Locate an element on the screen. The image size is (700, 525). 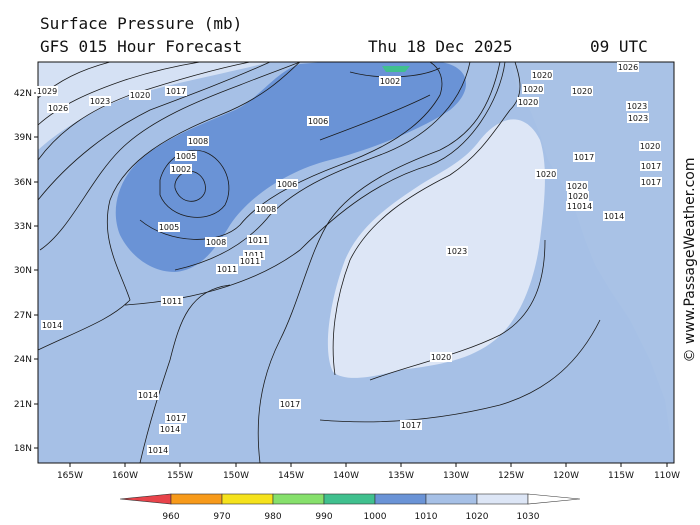
legend-tick-label: 1010 is located at coordinates (426, 517).